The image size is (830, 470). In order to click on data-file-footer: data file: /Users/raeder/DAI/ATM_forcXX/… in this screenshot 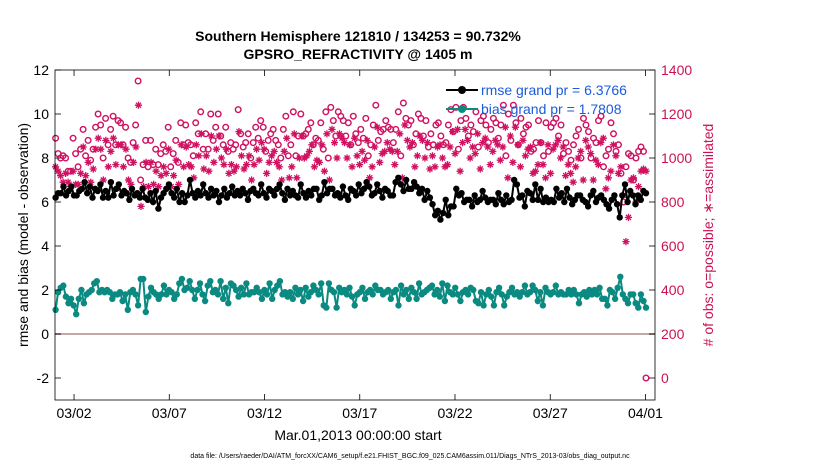, I will do `click(410, 456)`.